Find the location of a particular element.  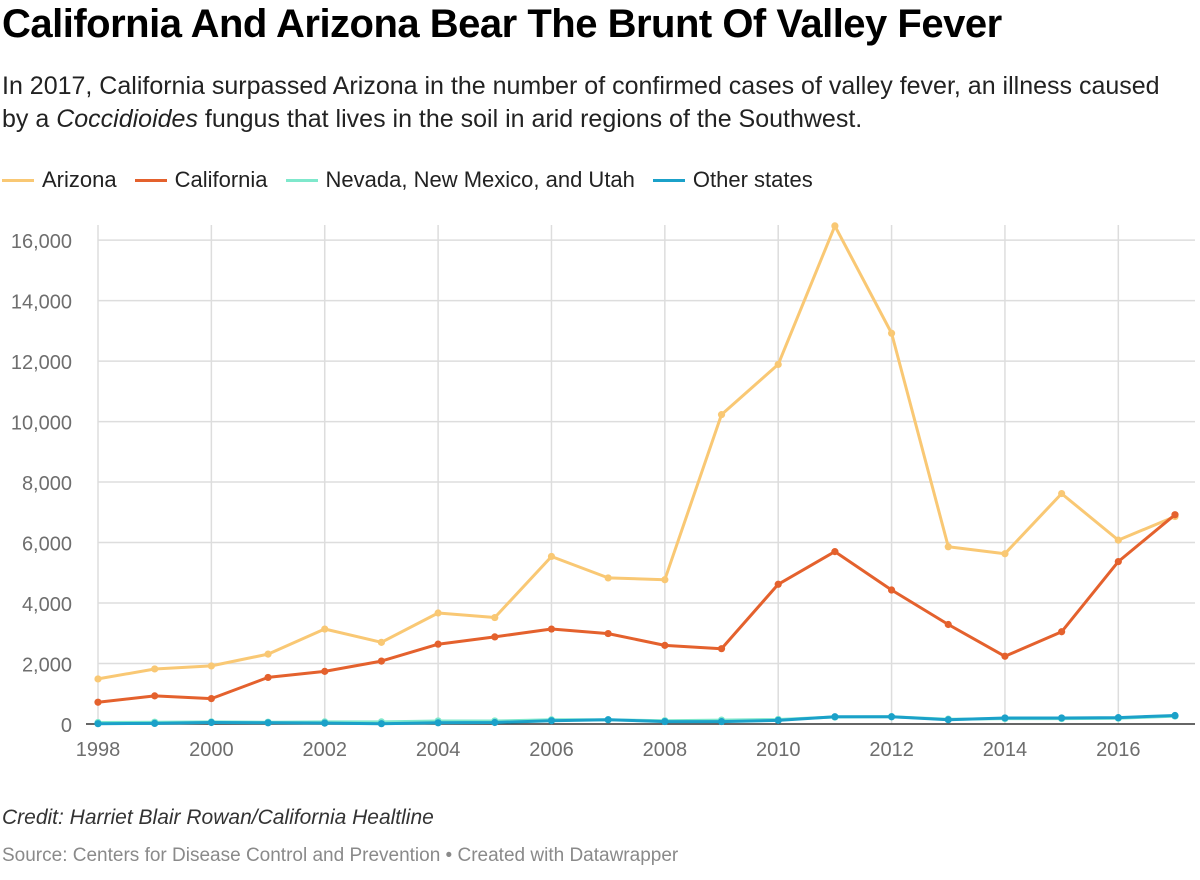

legend-label-arizona: Arizona is located at coordinates (79, 179).